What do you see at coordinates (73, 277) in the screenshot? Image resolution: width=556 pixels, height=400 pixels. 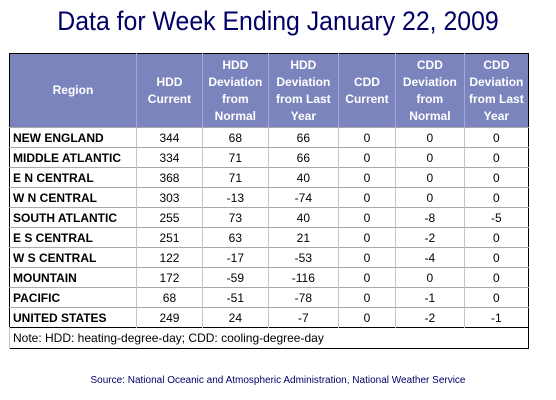 I see `cell-region: MOUNTAIN` at bounding box center [73, 277].